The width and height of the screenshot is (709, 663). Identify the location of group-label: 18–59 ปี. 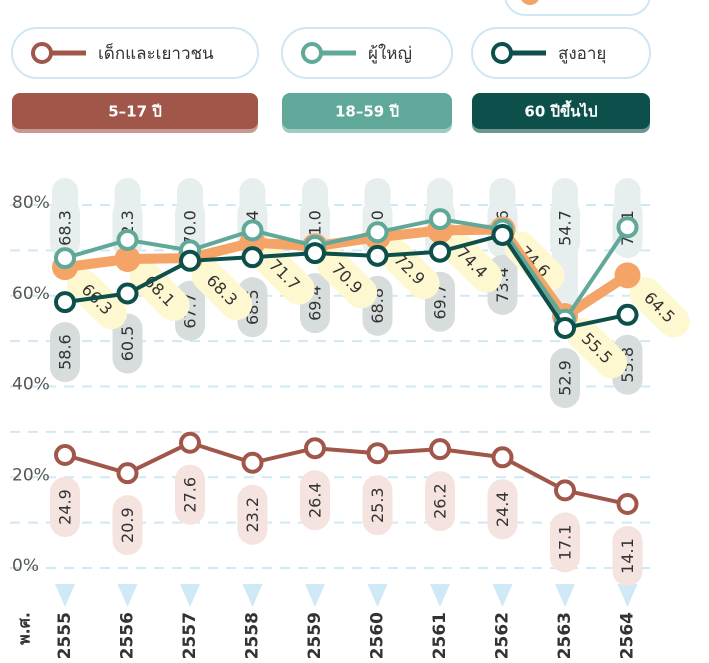
(367, 112).